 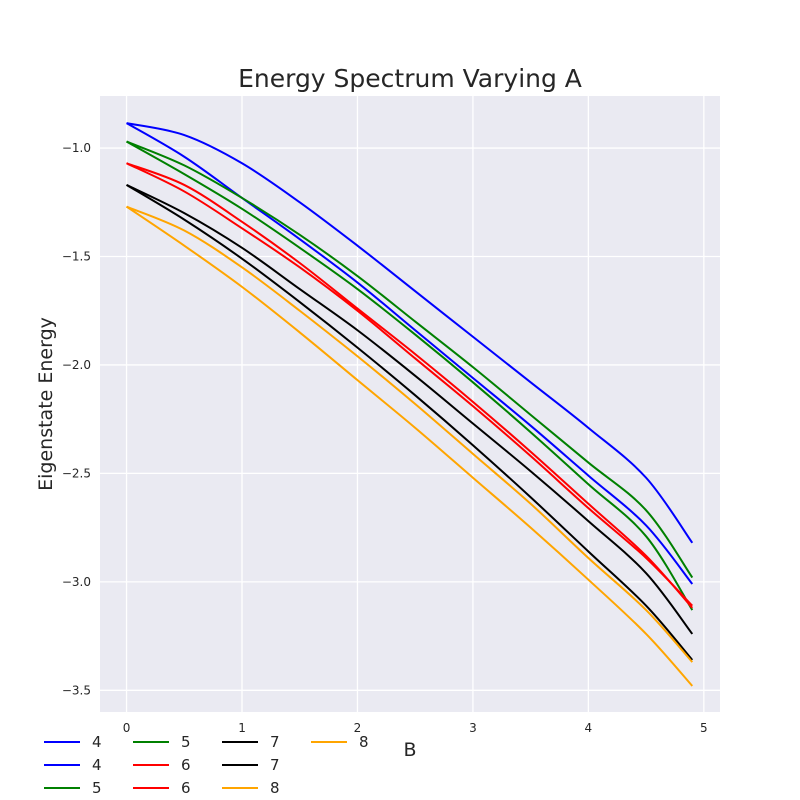 What do you see at coordinates (589, 728) in the screenshot?
I see `x-tick-label: 4` at bounding box center [589, 728].